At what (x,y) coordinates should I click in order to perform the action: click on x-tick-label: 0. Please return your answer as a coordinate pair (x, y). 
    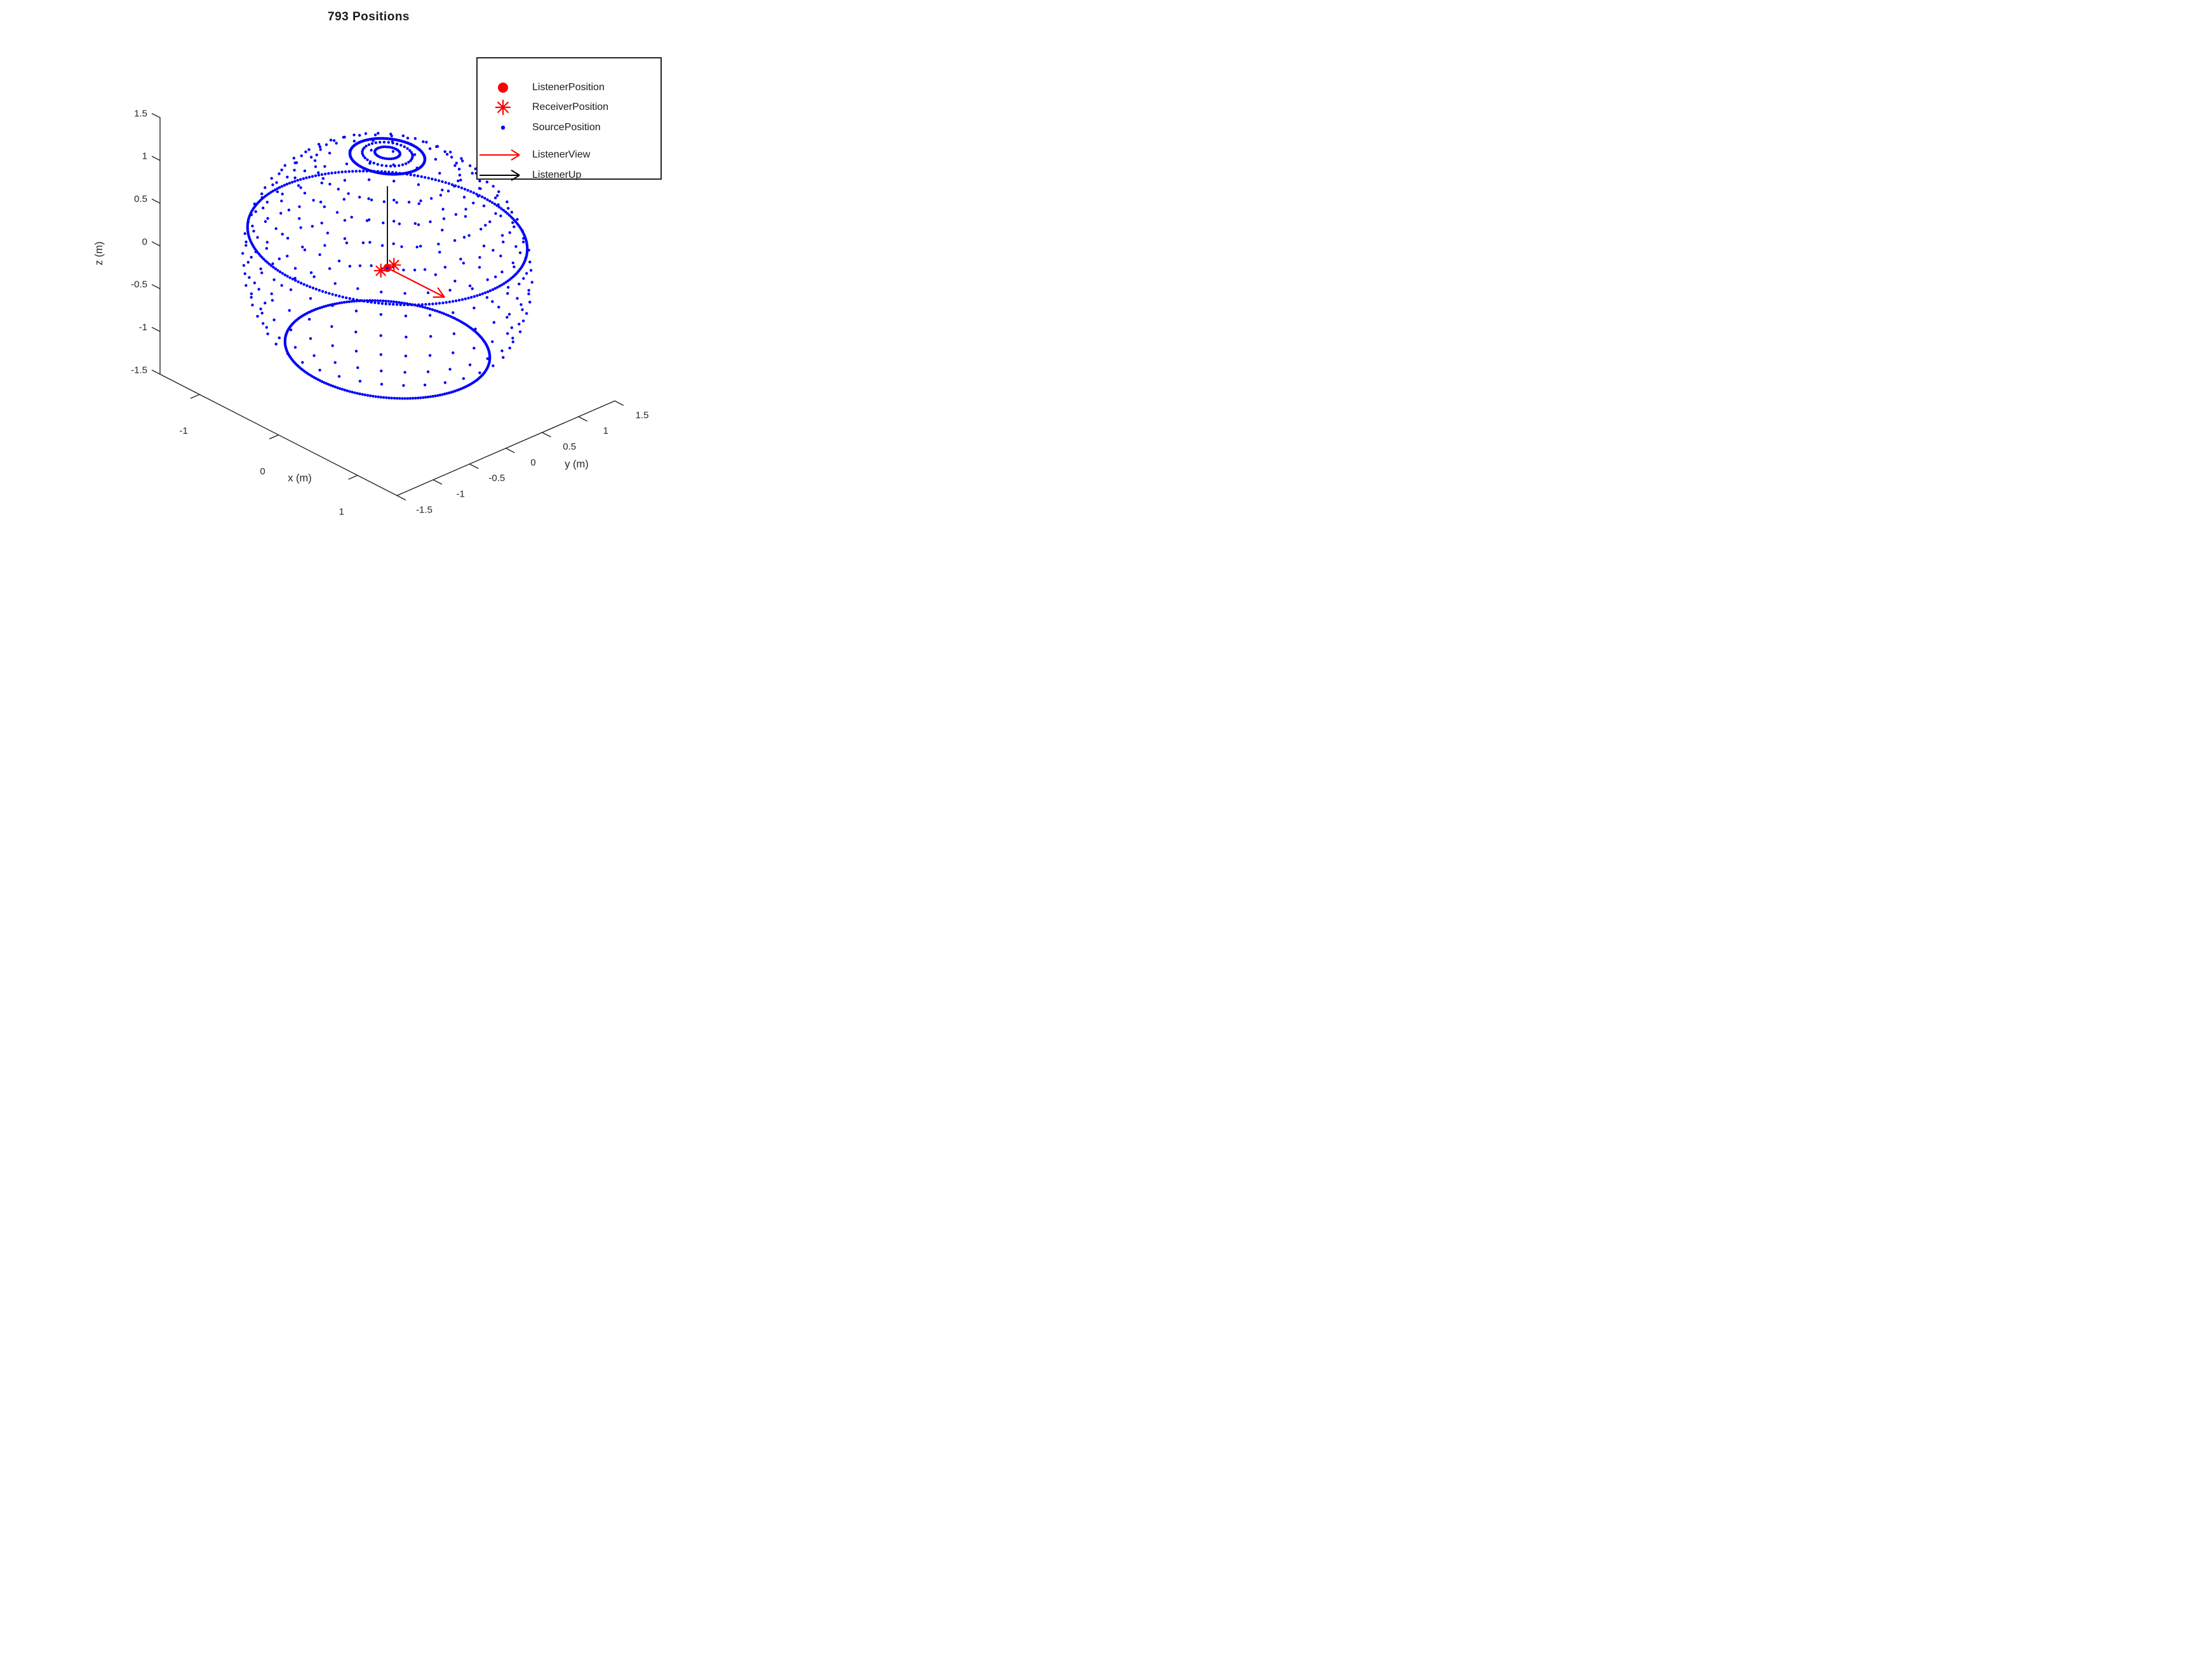
    Looking at the image, I should click on (262, 471).